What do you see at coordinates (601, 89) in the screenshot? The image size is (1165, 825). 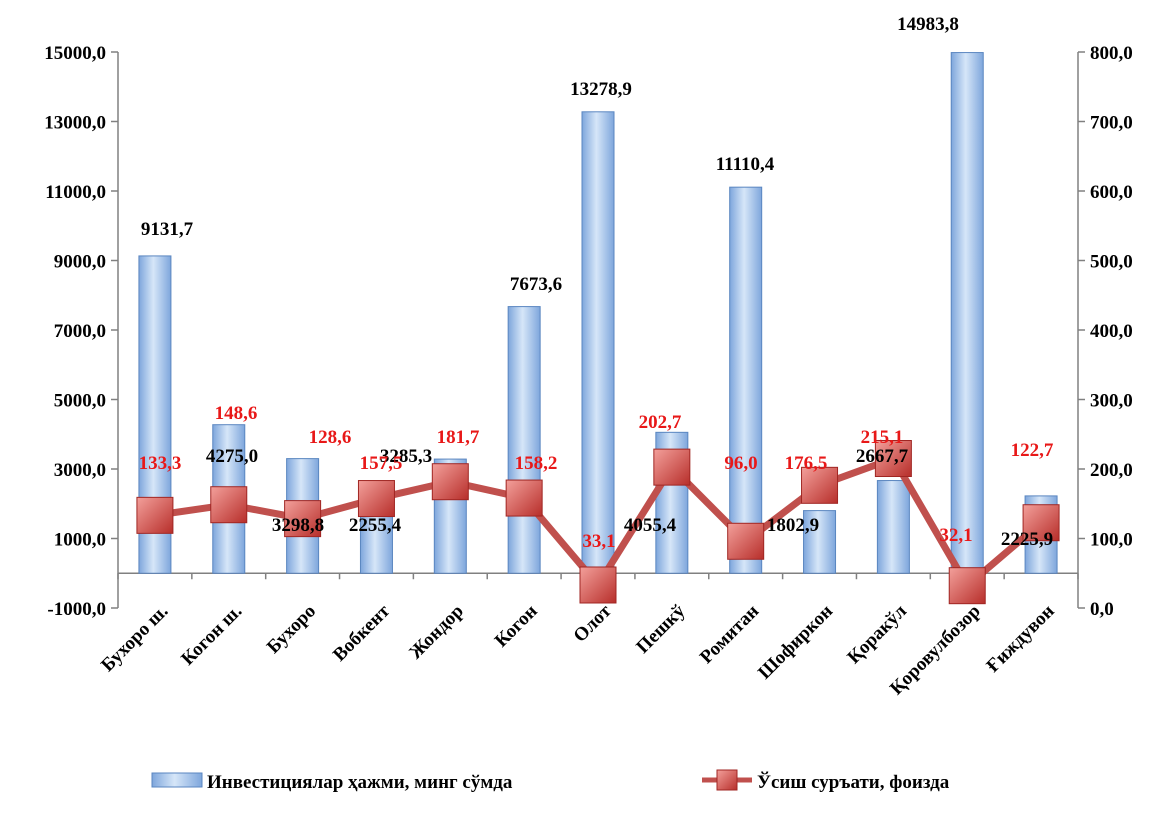 I see `bar-data-label: 13278,9` at bounding box center [601, 89].